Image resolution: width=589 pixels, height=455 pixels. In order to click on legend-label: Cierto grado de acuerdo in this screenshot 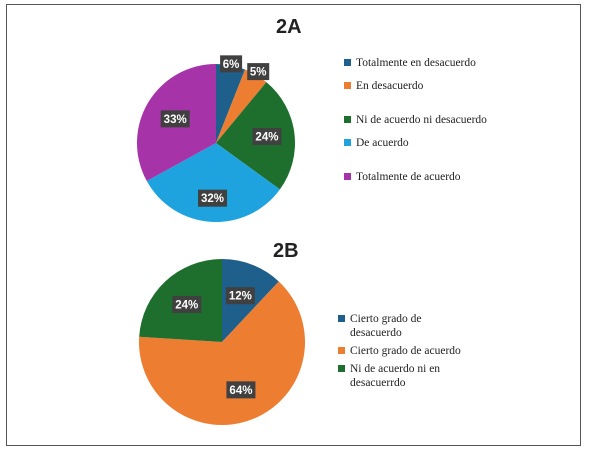, I will do `click(405, 351)`.